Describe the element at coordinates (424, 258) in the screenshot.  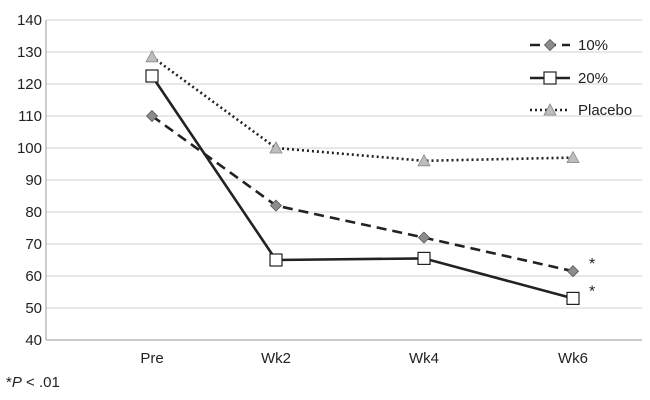
I see `marker-20pct-wk4` at that location.